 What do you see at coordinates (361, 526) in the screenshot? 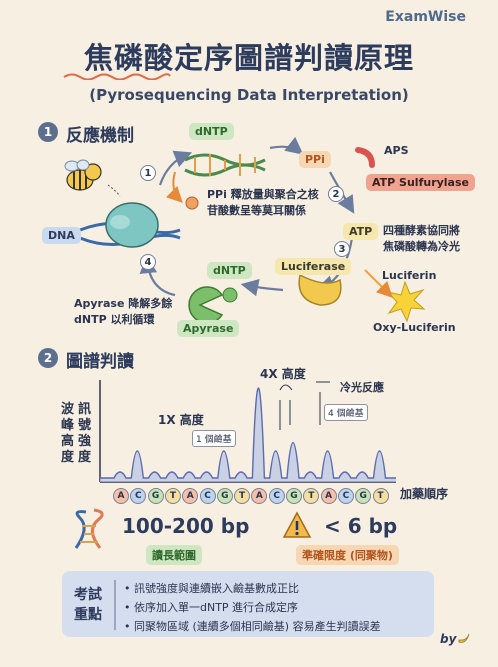
I see `limit-value: < 6 bp` at bounding box center [361, 526].